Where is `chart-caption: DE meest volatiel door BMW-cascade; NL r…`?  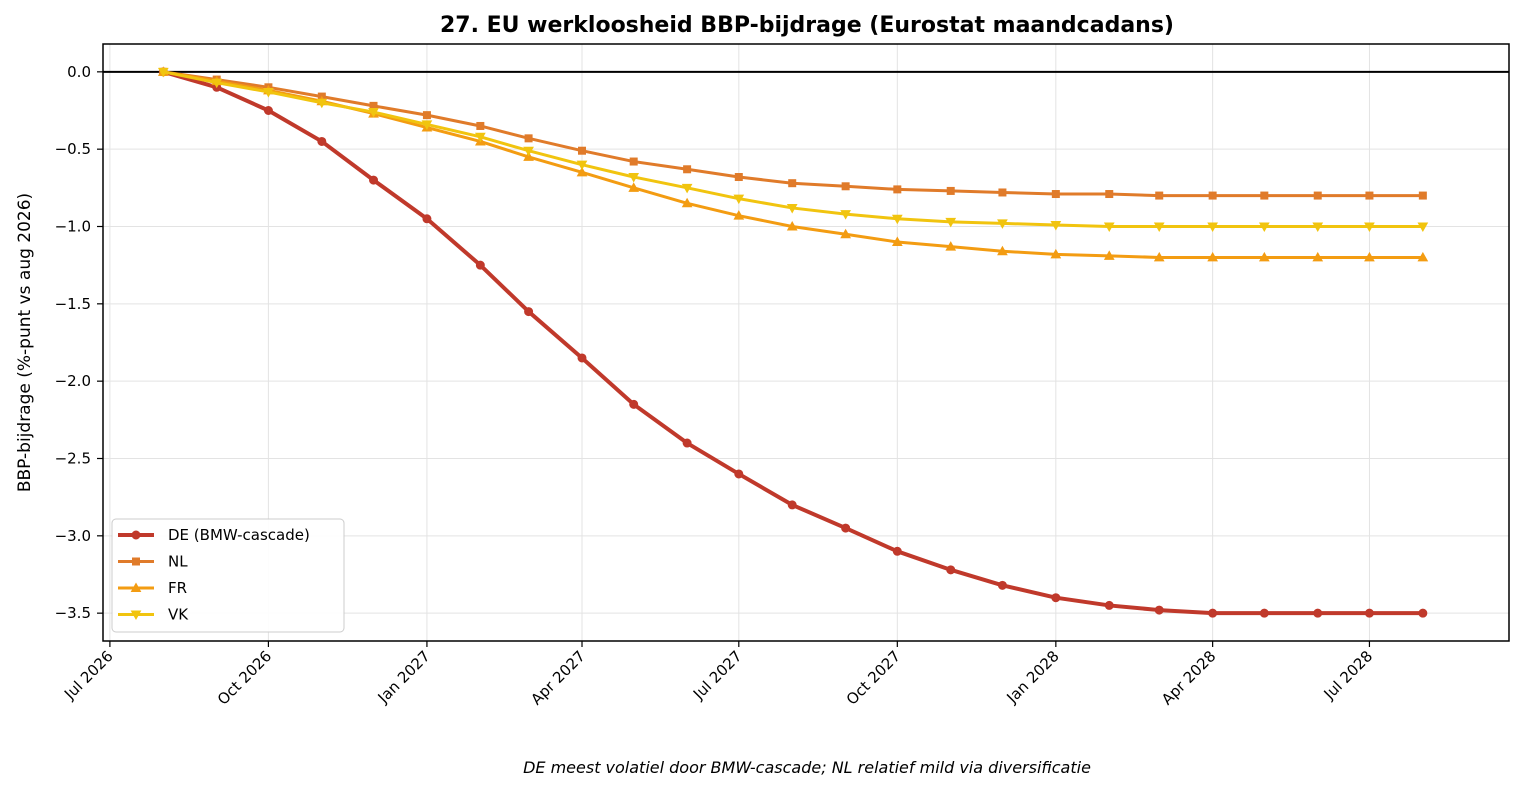
chart-caption: DE meest volatiel door BMW-cascade; NL r… is located at coordinates (807, 767).